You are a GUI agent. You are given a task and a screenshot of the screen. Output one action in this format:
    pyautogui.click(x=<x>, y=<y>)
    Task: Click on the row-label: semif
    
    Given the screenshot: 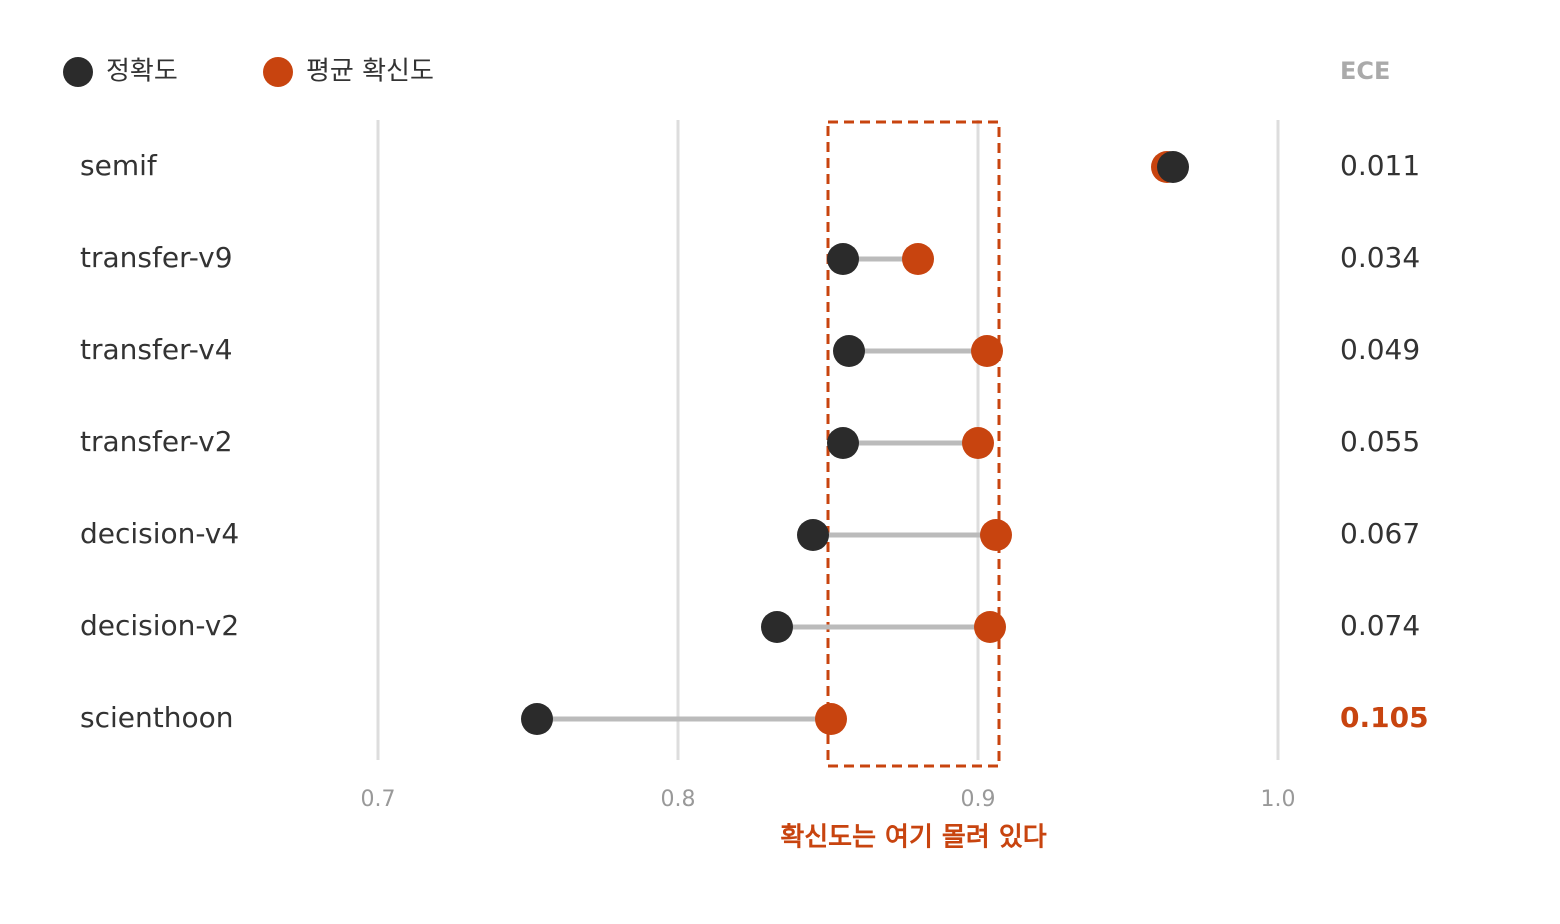 What is the action you would take?
    pyautogui.click(x=119, y=165)
    